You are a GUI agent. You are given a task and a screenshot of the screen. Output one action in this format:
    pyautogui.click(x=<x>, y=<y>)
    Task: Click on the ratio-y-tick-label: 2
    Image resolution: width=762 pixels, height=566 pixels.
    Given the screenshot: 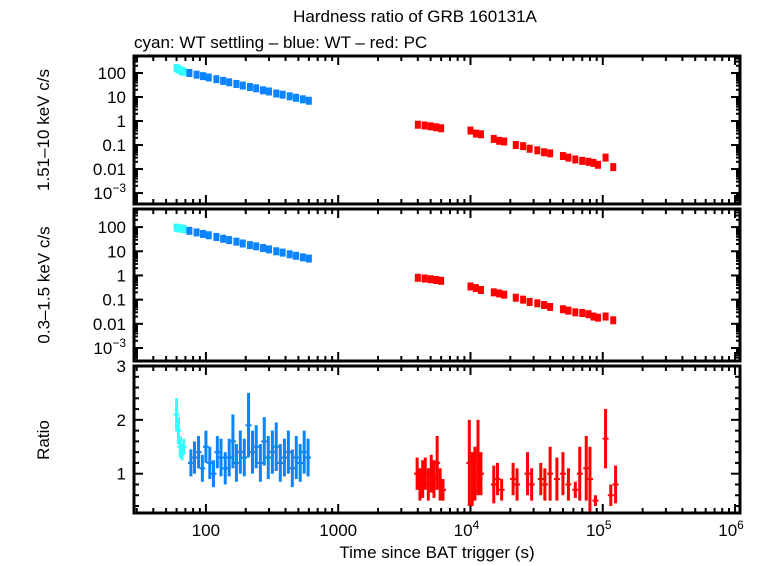 What is the action you would take?
    pyautogui.click(x=121, y=420)
    